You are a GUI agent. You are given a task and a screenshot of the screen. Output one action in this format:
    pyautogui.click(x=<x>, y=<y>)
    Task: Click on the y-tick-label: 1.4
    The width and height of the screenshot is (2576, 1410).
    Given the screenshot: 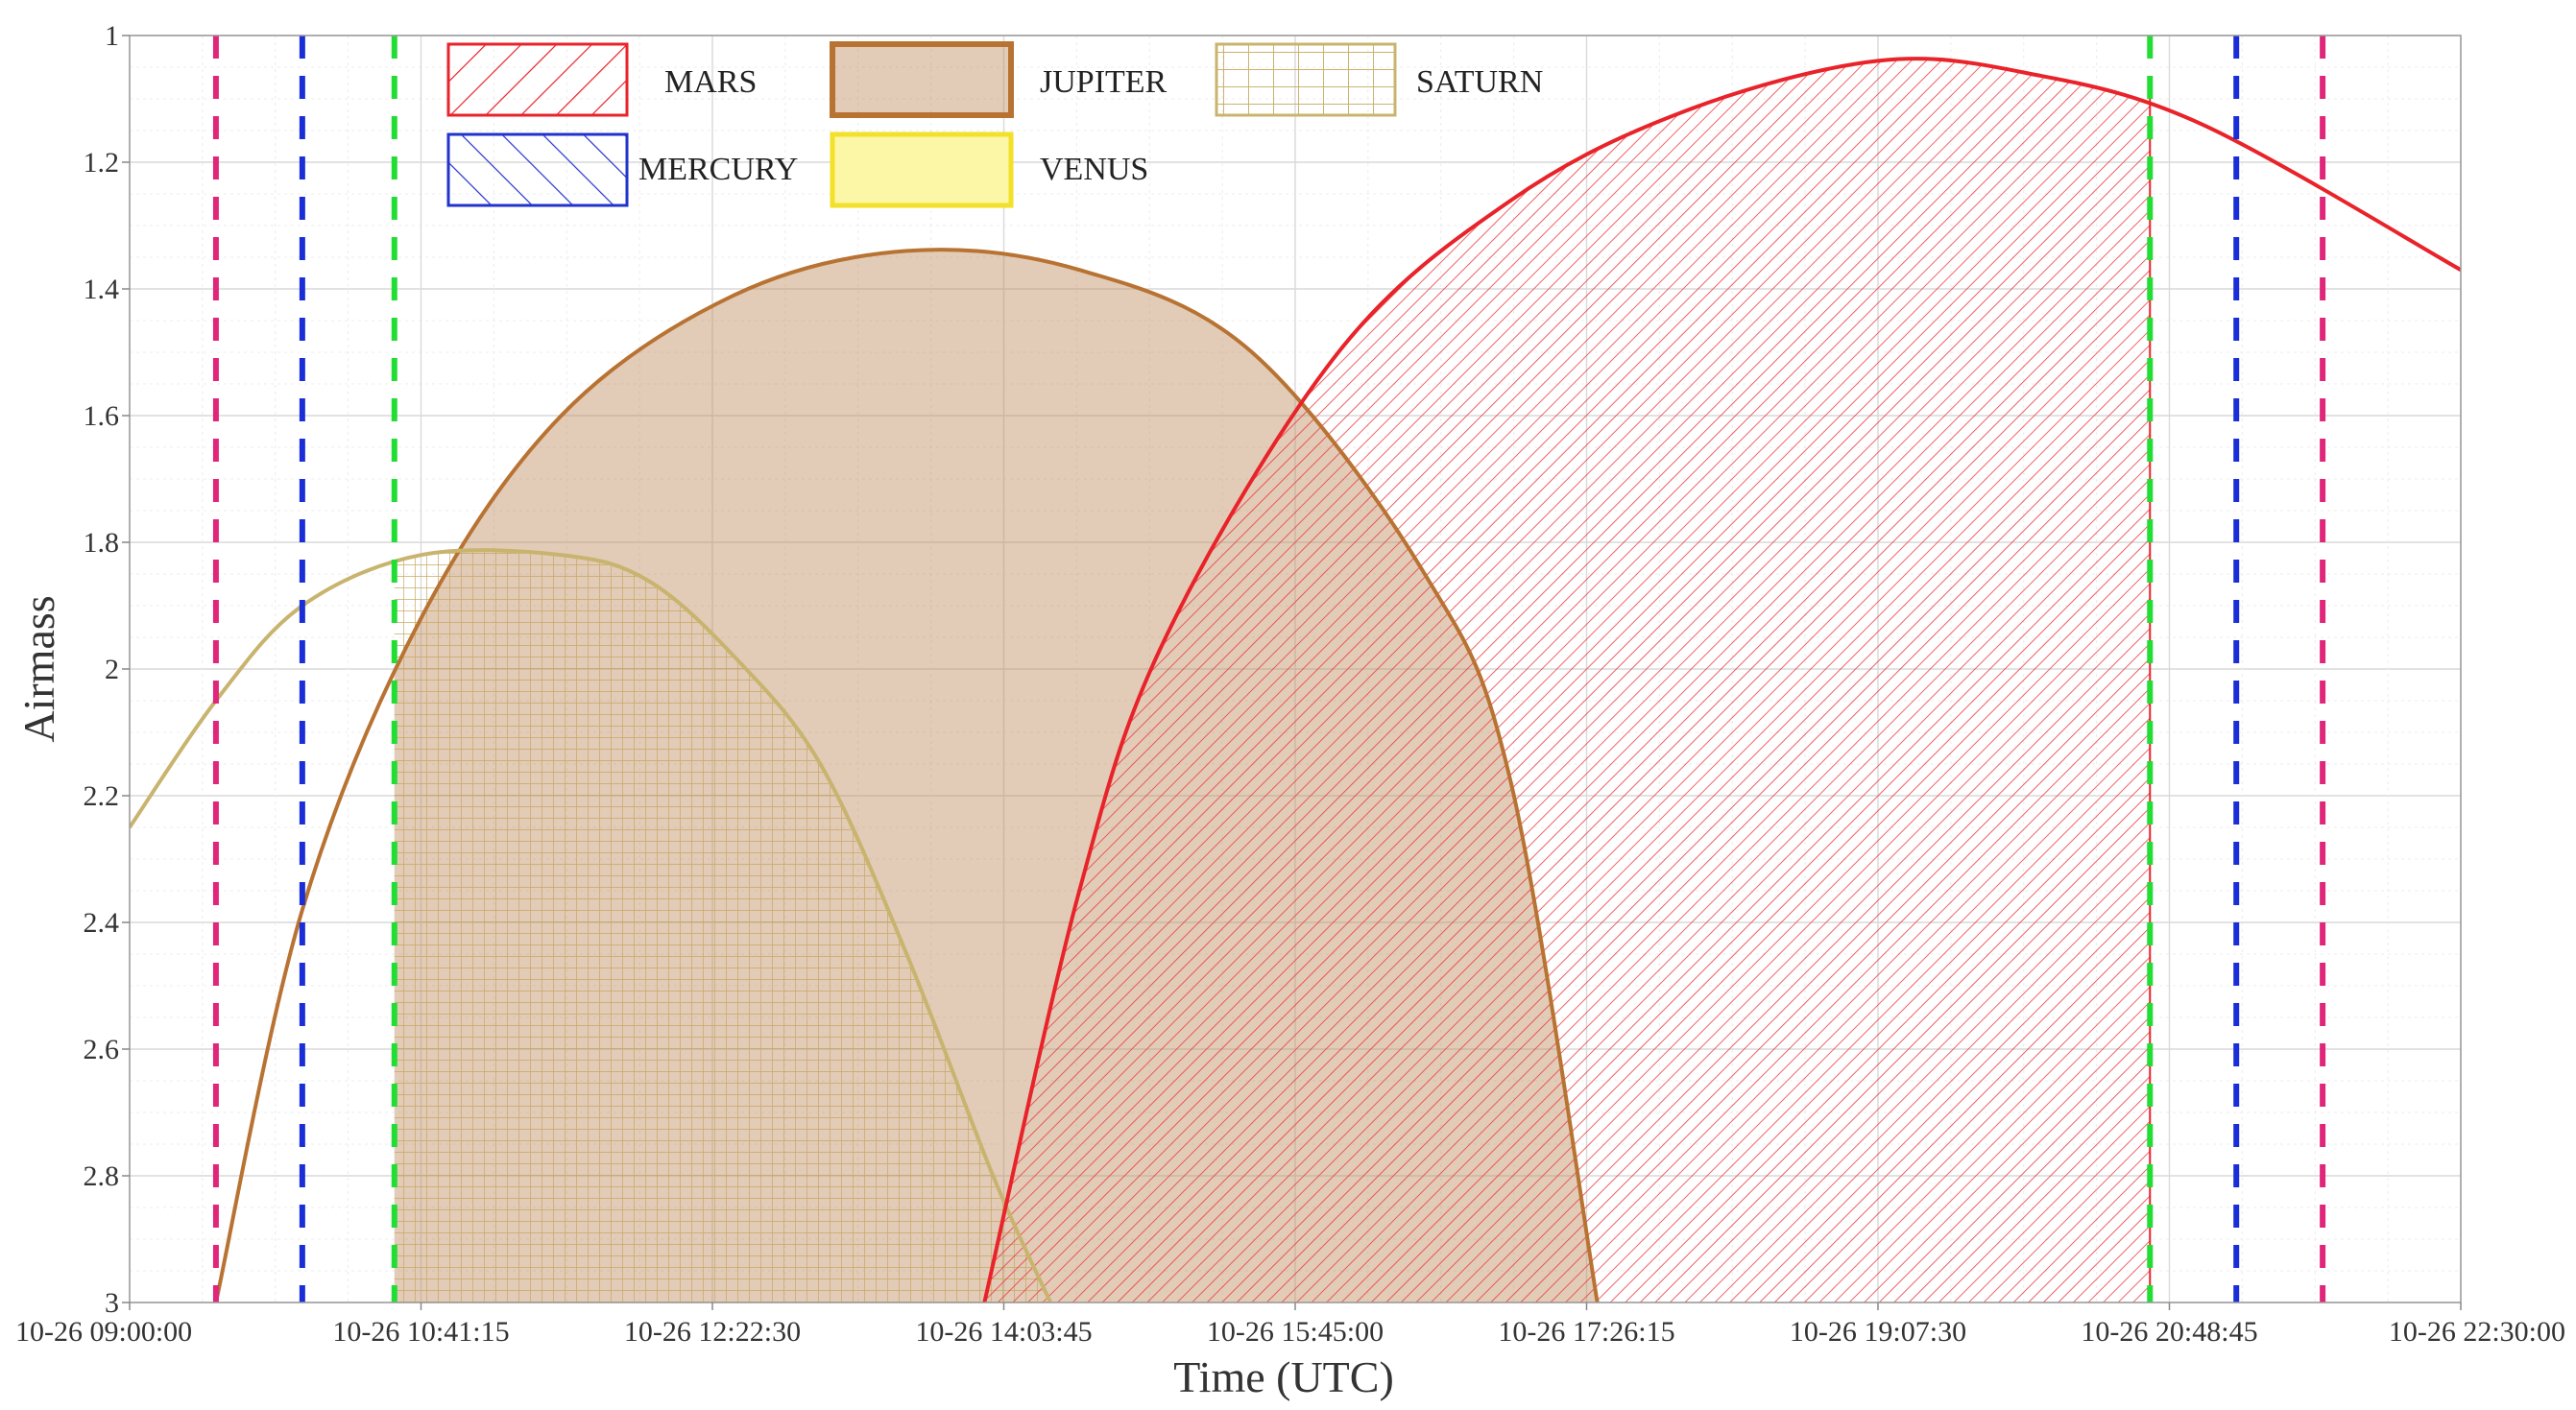 What is the action you would take?
    pyautogui.click(x=102, y=289)
    